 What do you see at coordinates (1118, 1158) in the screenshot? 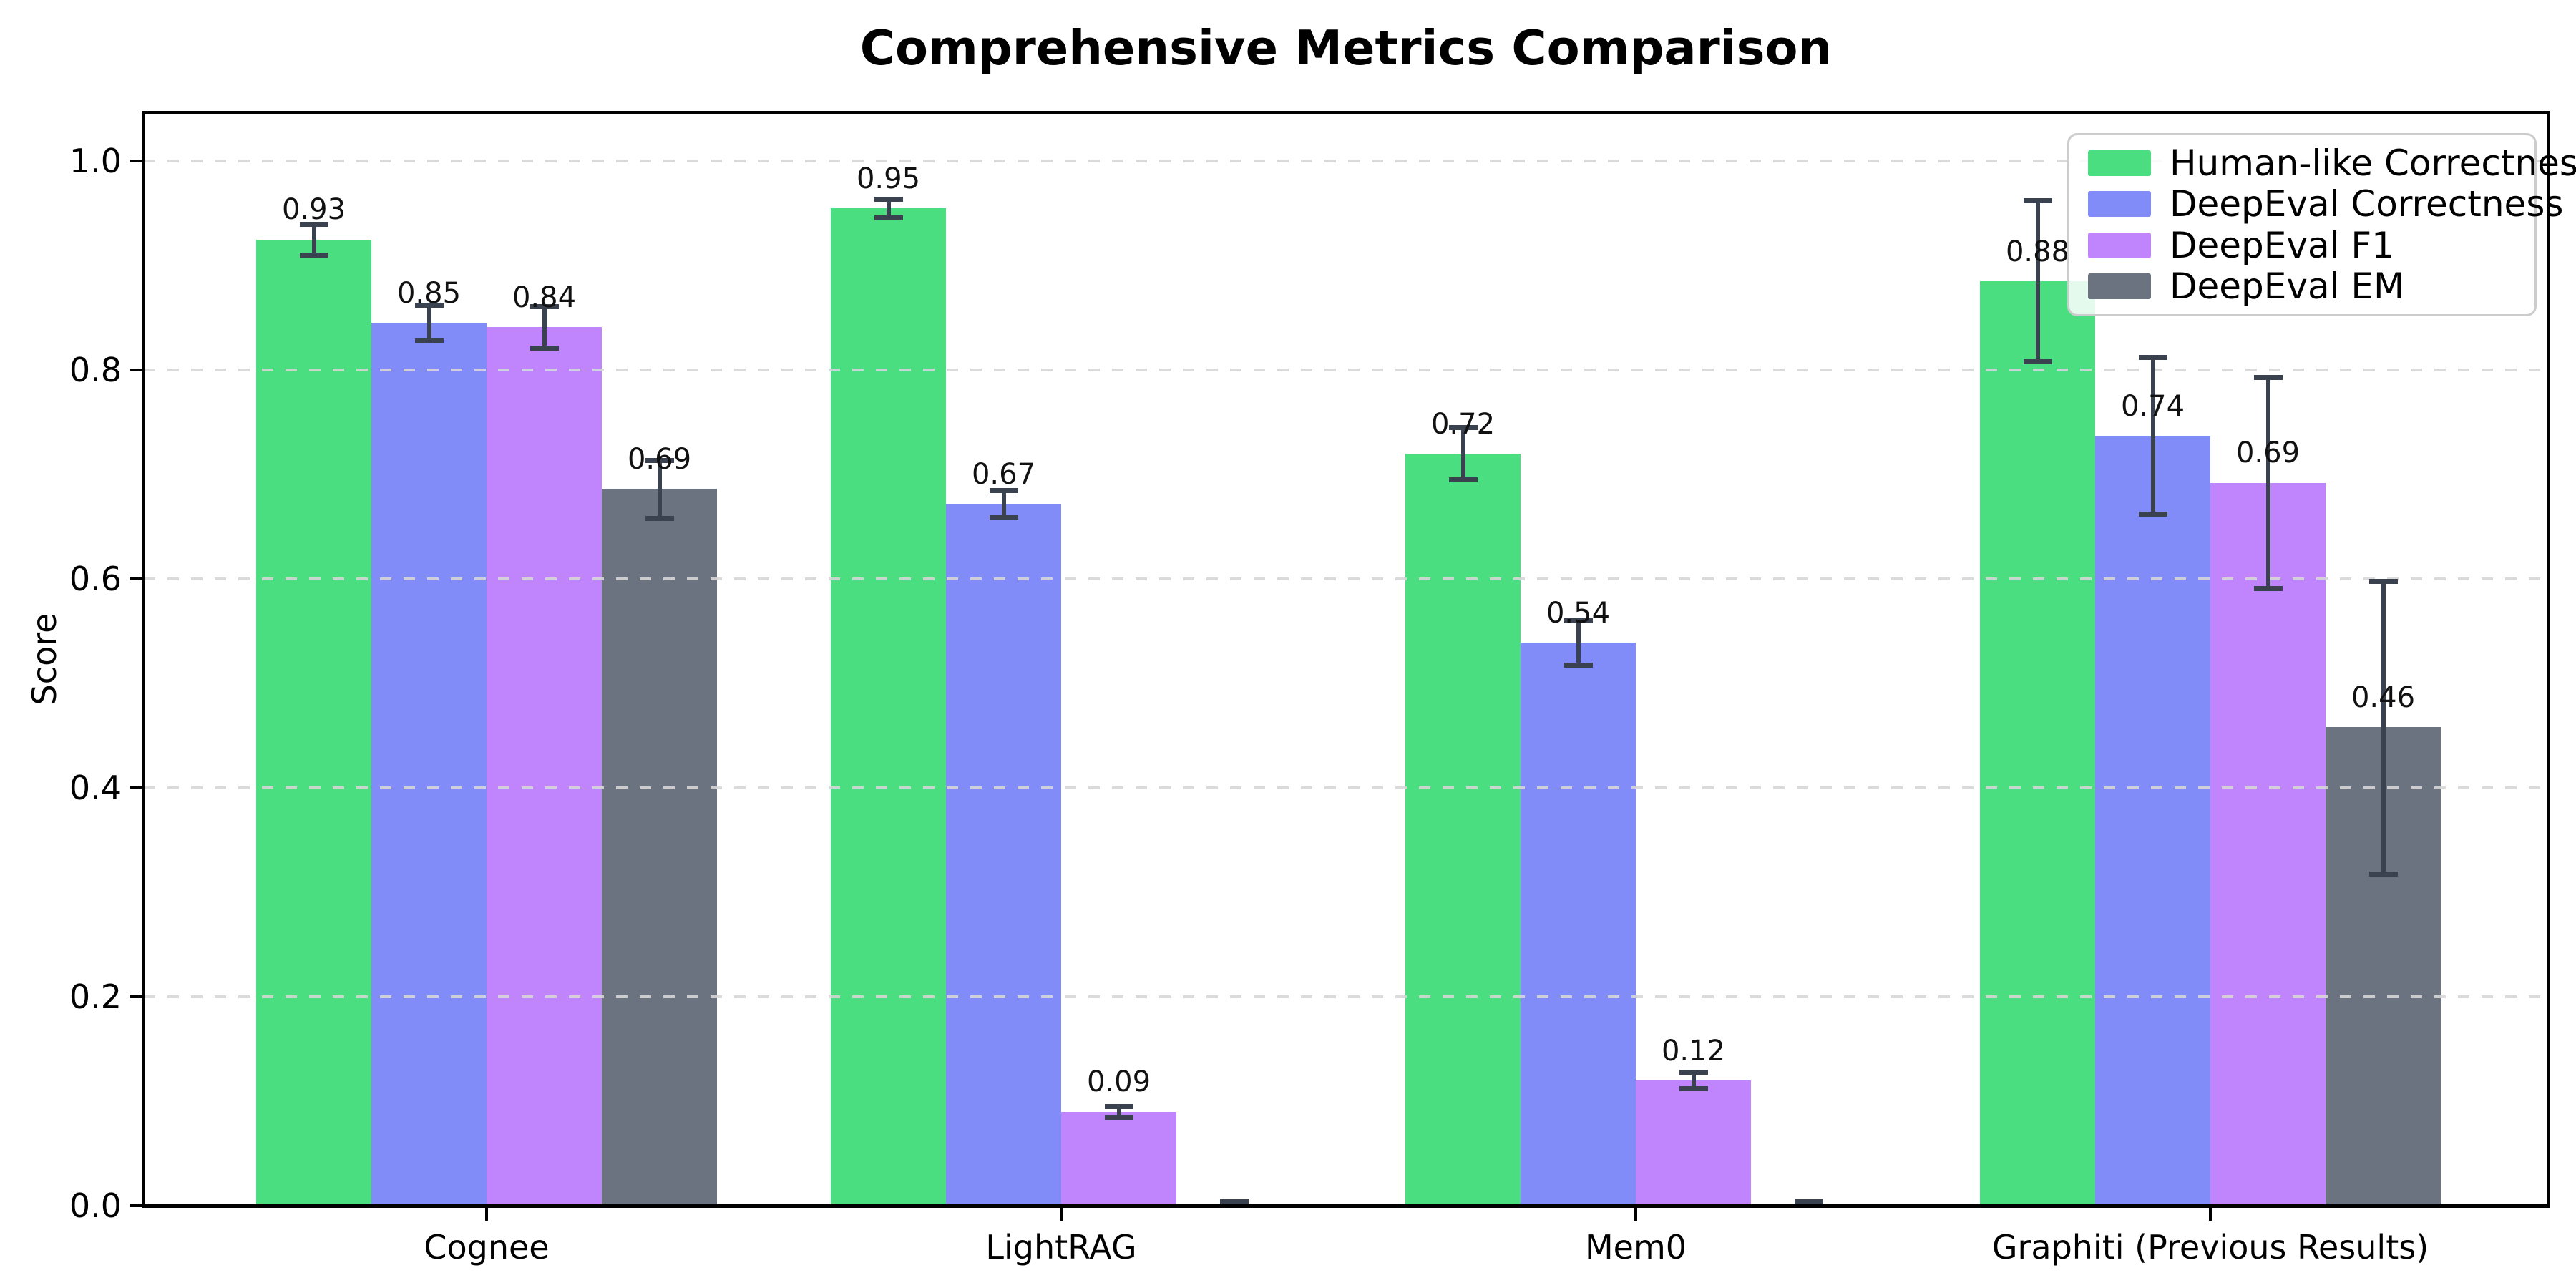
I see `bar-deepeval-f1-lightrag` at bounding box center [1118, 1158].